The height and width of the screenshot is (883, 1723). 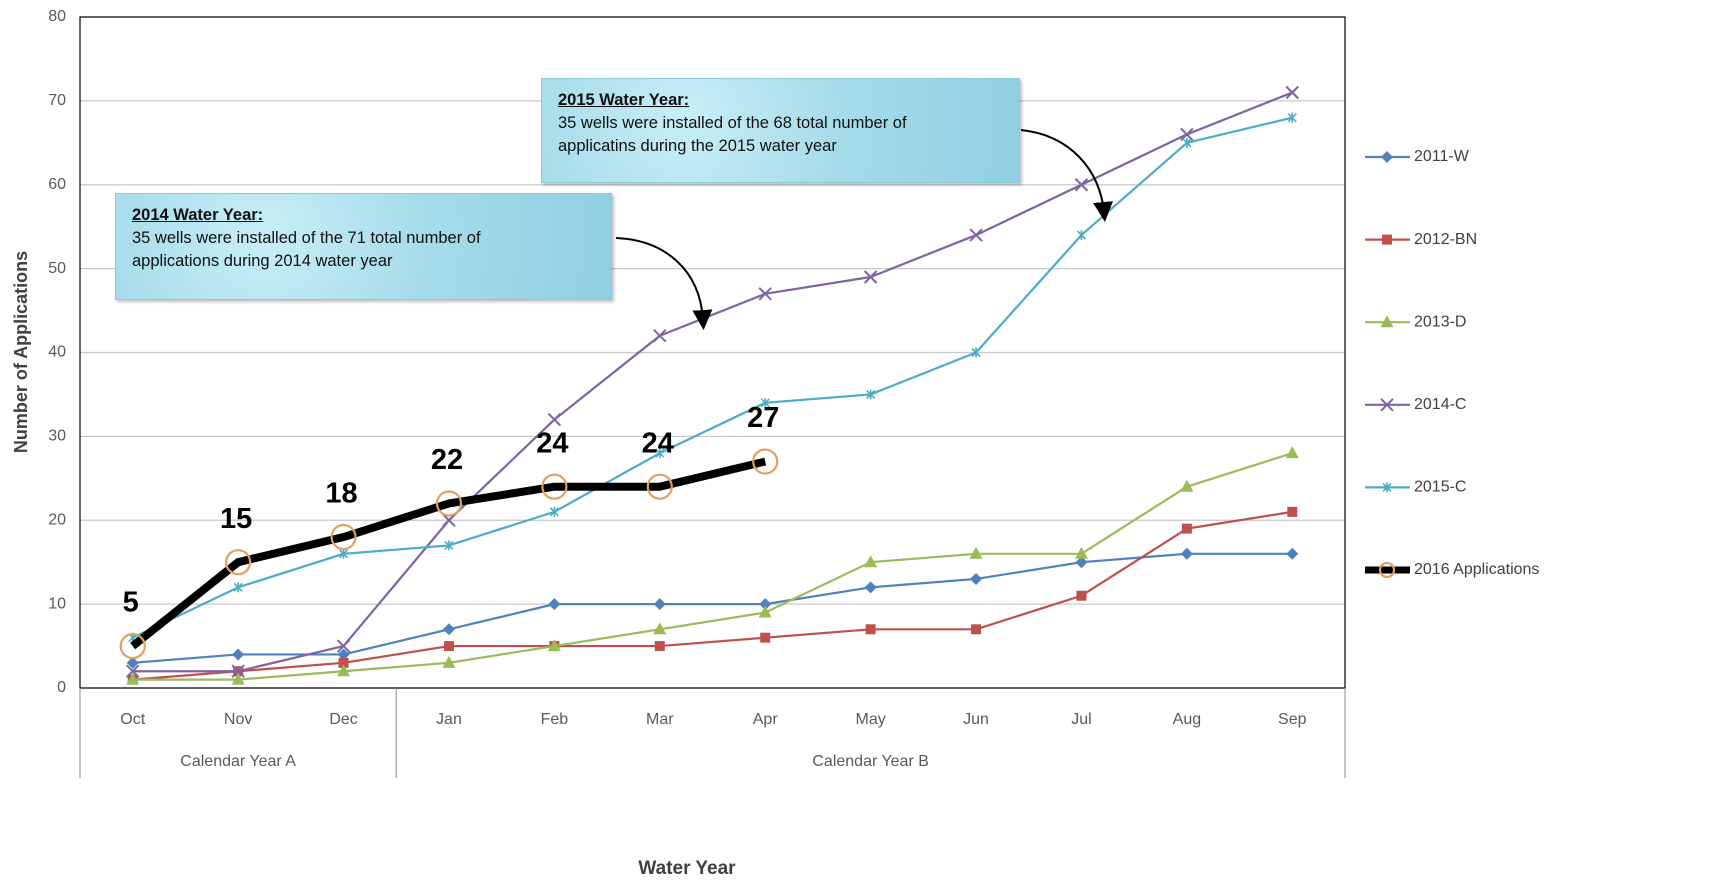 What do you see at coordinates (131, 603) in the screenshot?
I see `data-label: 5` at bounding box center [131, 603].